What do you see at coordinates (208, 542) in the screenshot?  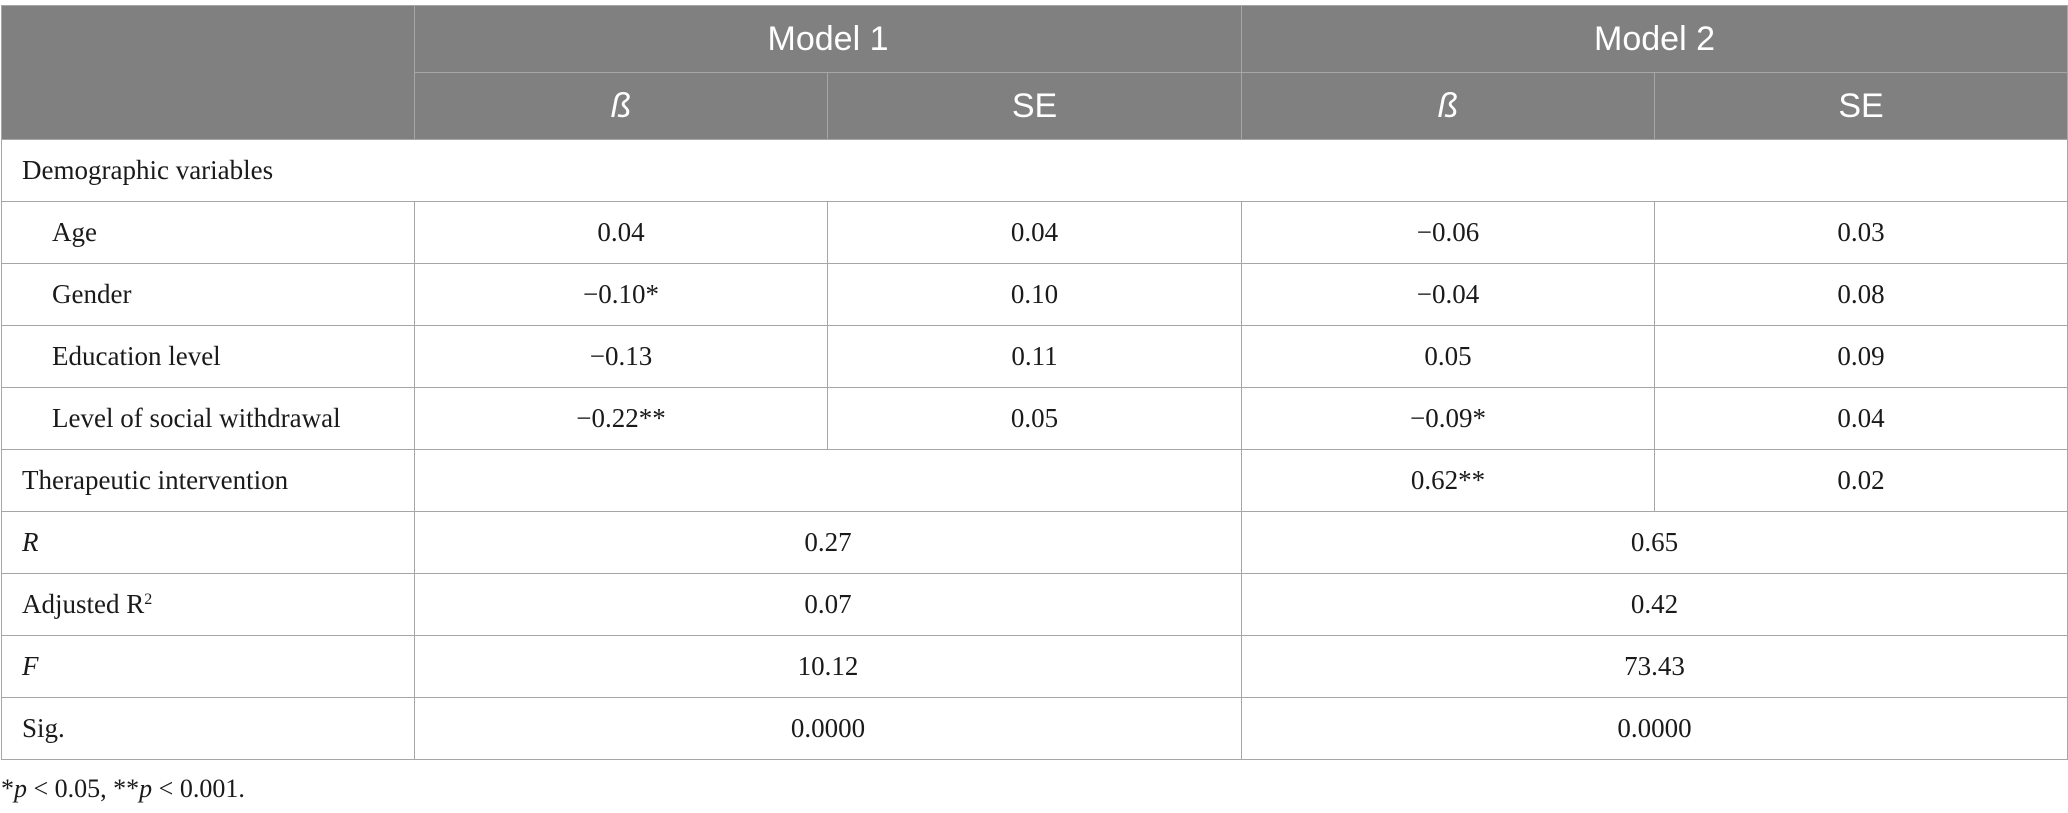 I see `row-label-r: R` at bounding box center [208, 542].